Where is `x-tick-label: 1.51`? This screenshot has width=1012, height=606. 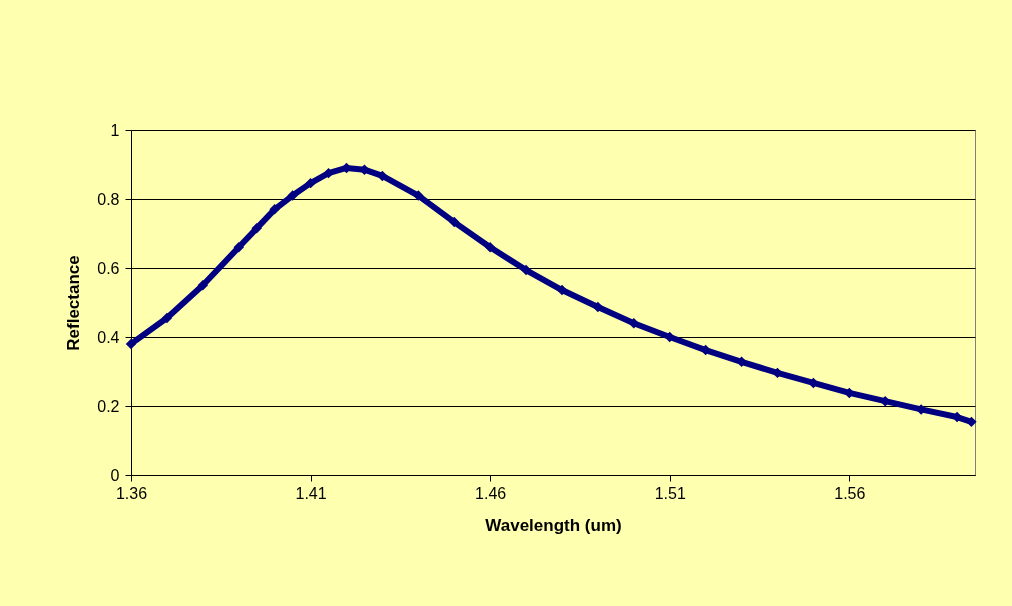
x-tick-label: 1.51 is located at coordinates (670, 493).